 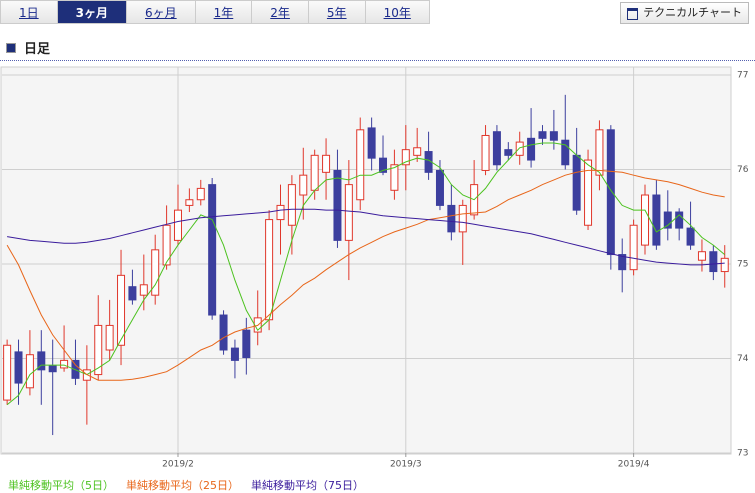 What do you see at coordinates (634, 465) in the screenshot?
I see `x-tick-label: 2019/4` at bounding box center [634, 465].